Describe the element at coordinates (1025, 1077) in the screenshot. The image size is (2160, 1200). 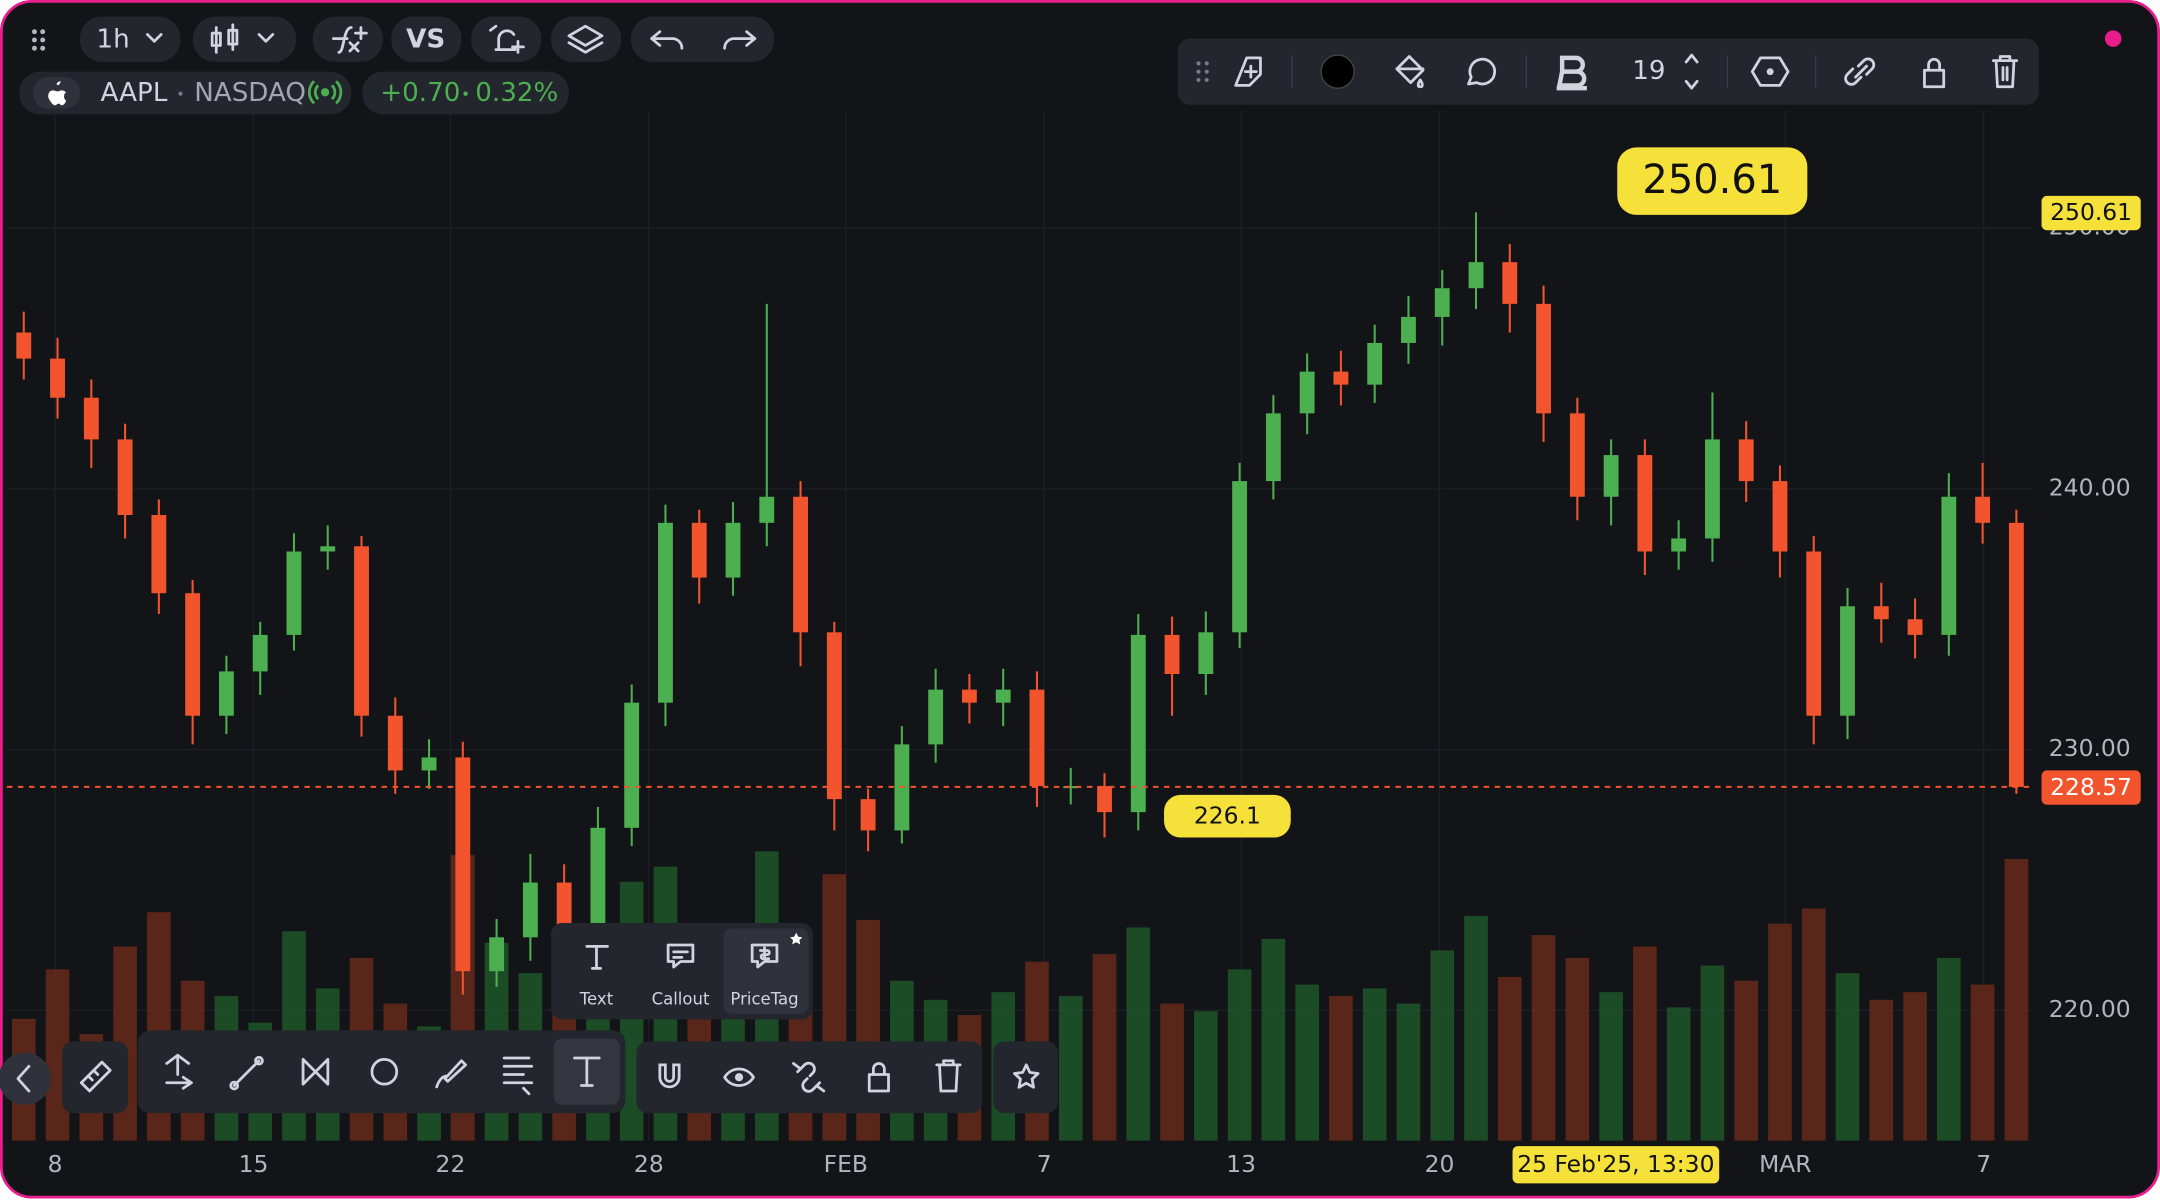
I see `favorites-button` at that location.